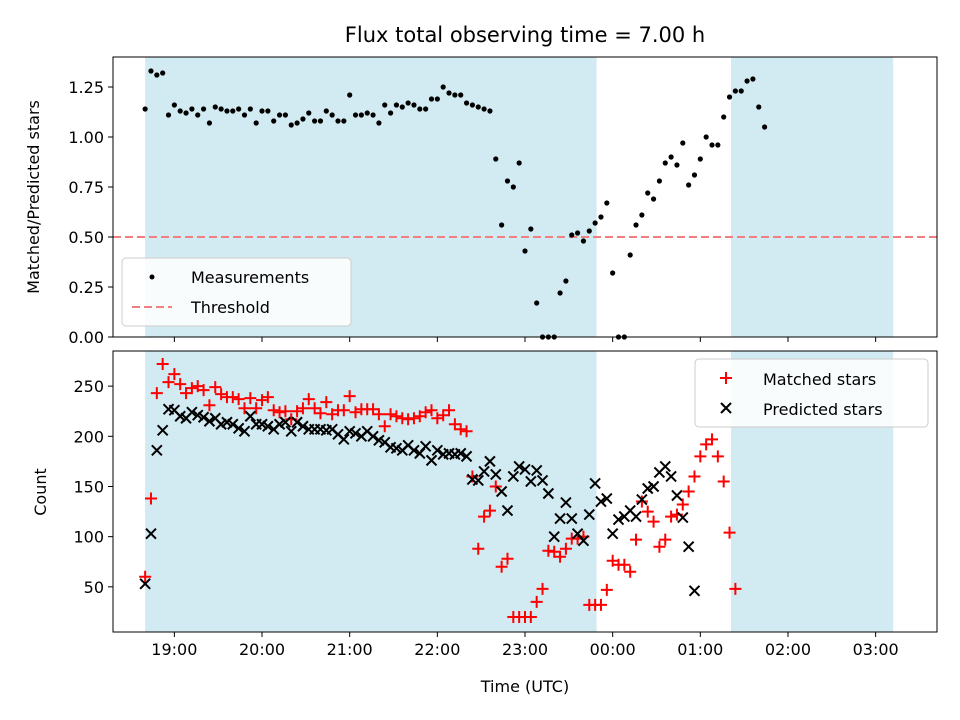  I want to click on legend-predicted-marker, so click(726, 408).